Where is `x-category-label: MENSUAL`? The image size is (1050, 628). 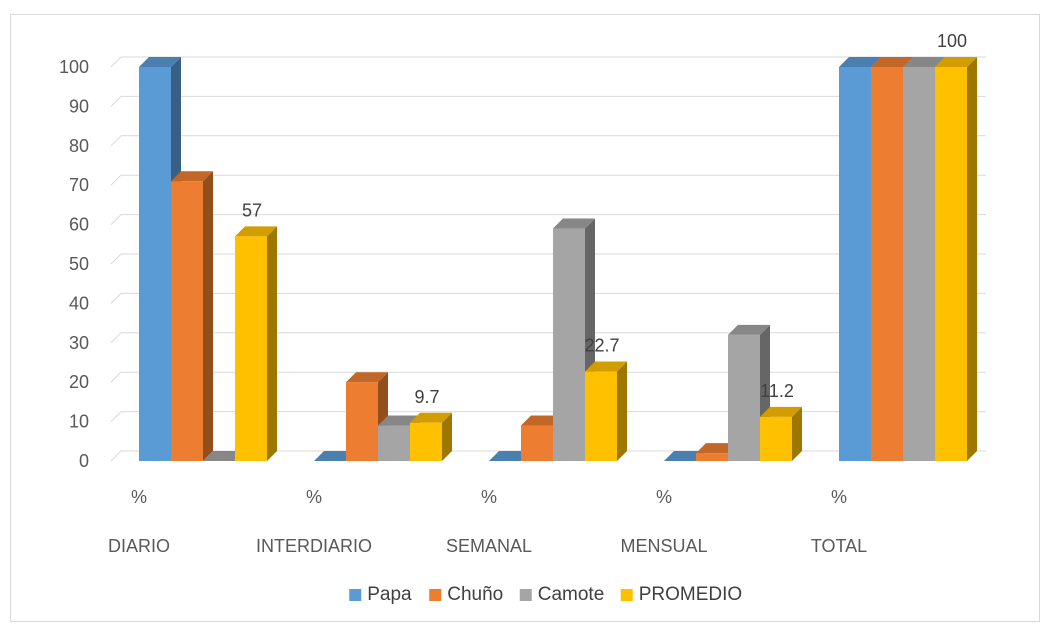 x-category-label: MENSUAL is located at coordinates (663, 546).